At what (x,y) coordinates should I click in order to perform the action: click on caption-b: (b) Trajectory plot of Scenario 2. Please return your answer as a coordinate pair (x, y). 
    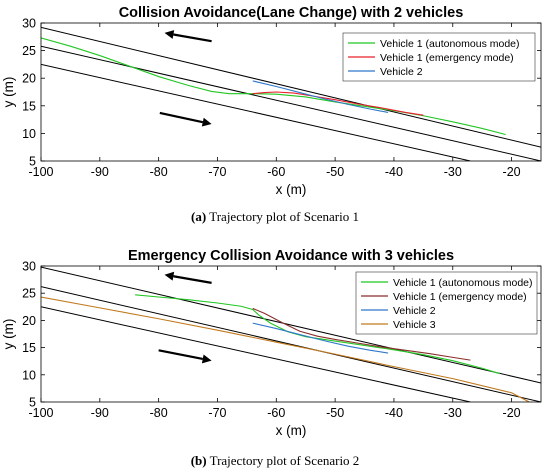
    Looking at the image, I should click on (275, 460).